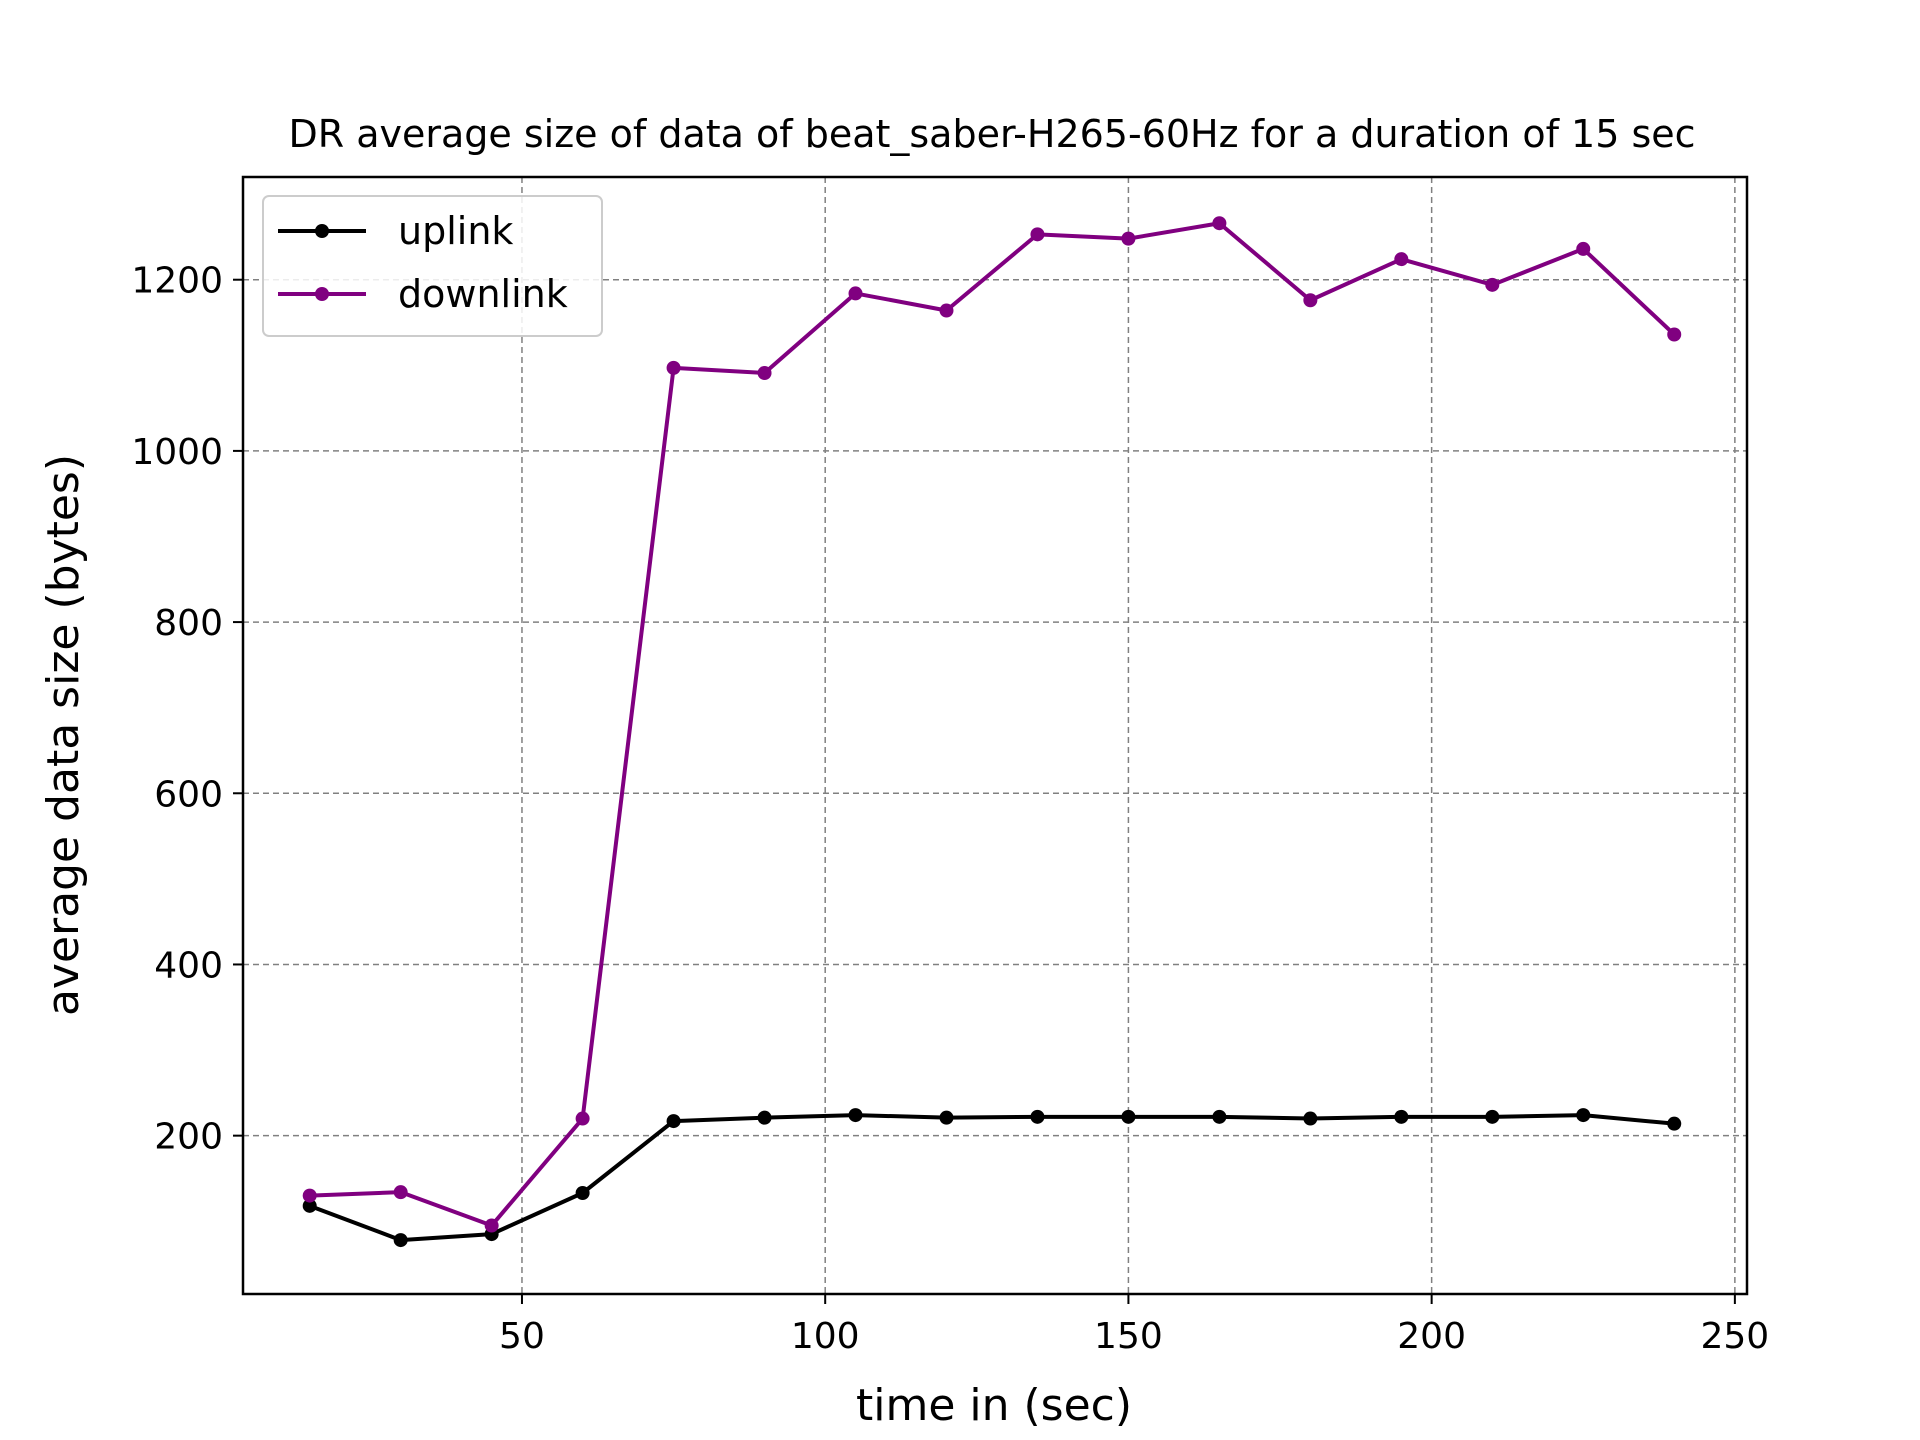  Describe the element at coordinates (188, 623) in the screenshot. I see `y-tick-label: 800` at that location.